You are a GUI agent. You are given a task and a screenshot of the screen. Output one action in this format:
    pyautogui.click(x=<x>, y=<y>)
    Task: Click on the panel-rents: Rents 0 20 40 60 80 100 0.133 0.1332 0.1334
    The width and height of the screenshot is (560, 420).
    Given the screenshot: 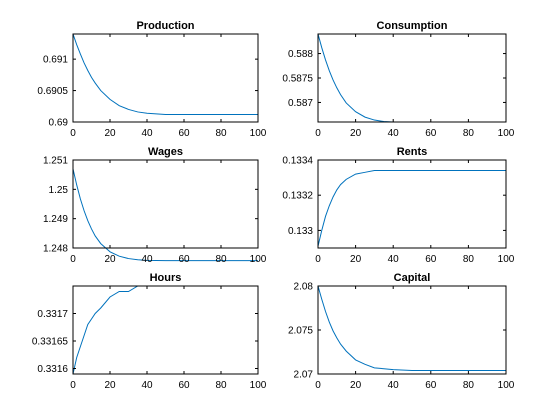 What is the action you would take?
    pyautogui.click(x=398, y=205)
    